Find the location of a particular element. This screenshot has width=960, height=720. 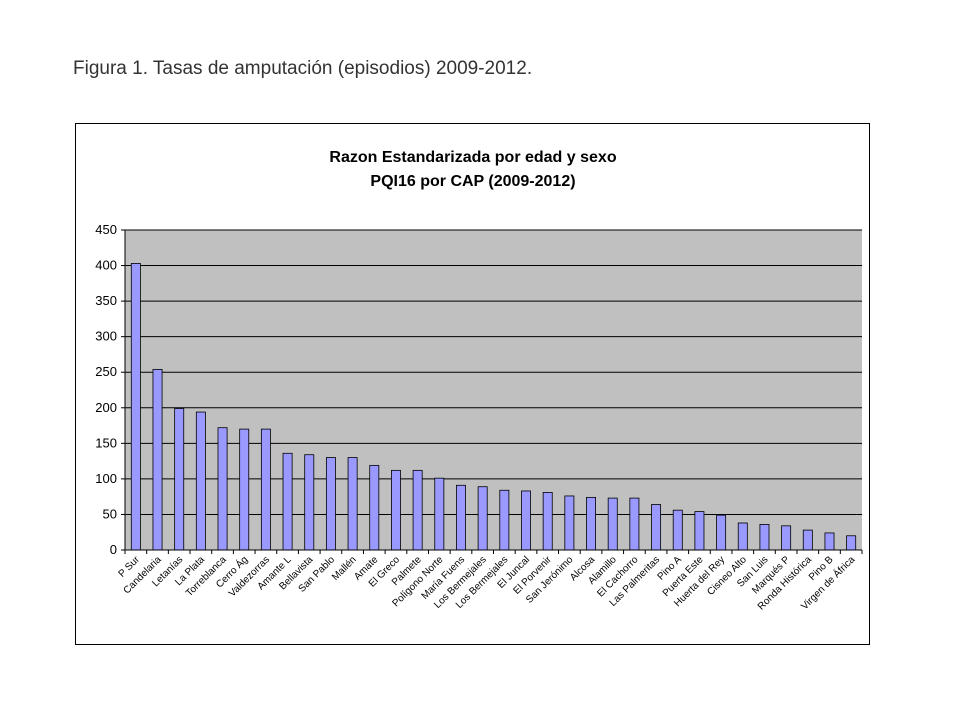

y-tick-label: 250 is located at coordinates (106, 371).